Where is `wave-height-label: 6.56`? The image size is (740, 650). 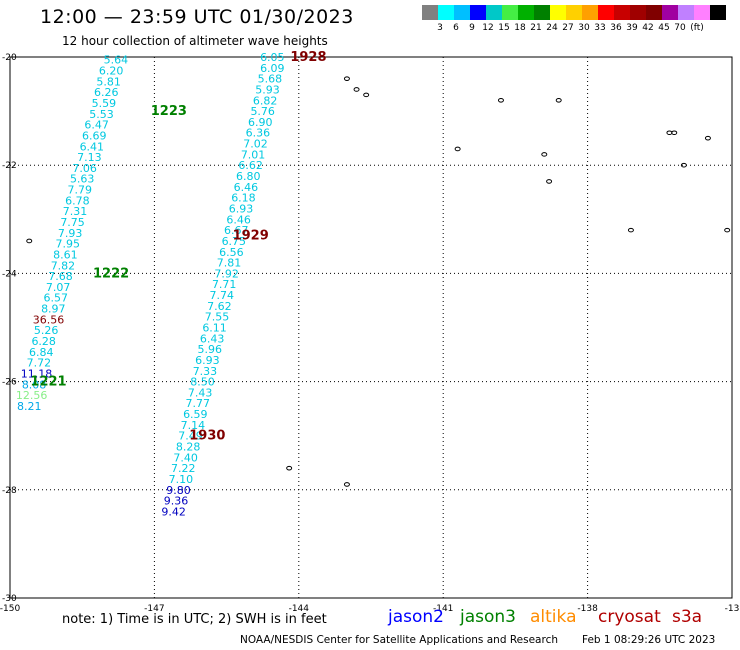
wave-height-label: 6.56 is located at coordinates (231, 252).